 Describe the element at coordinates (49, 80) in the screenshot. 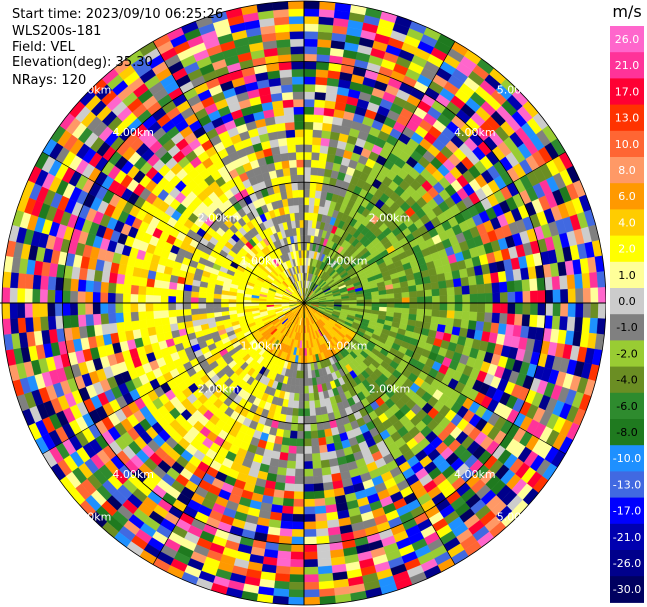

I see `nrays-label: NRays: 120` at that location.